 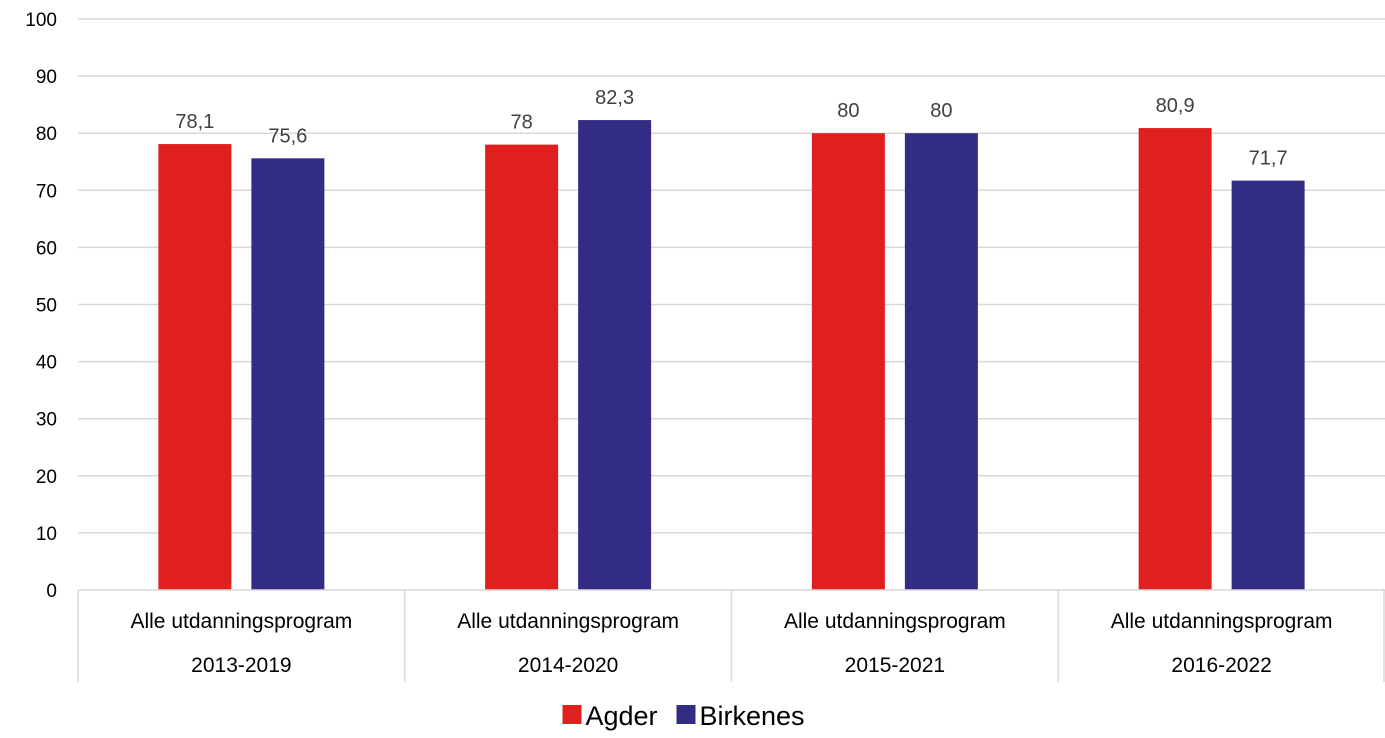 What do you see at coordinates (1221, 665) in the screenshot?
I see `x-period-label: 2016-2022` at bounding box center [1221, 665].